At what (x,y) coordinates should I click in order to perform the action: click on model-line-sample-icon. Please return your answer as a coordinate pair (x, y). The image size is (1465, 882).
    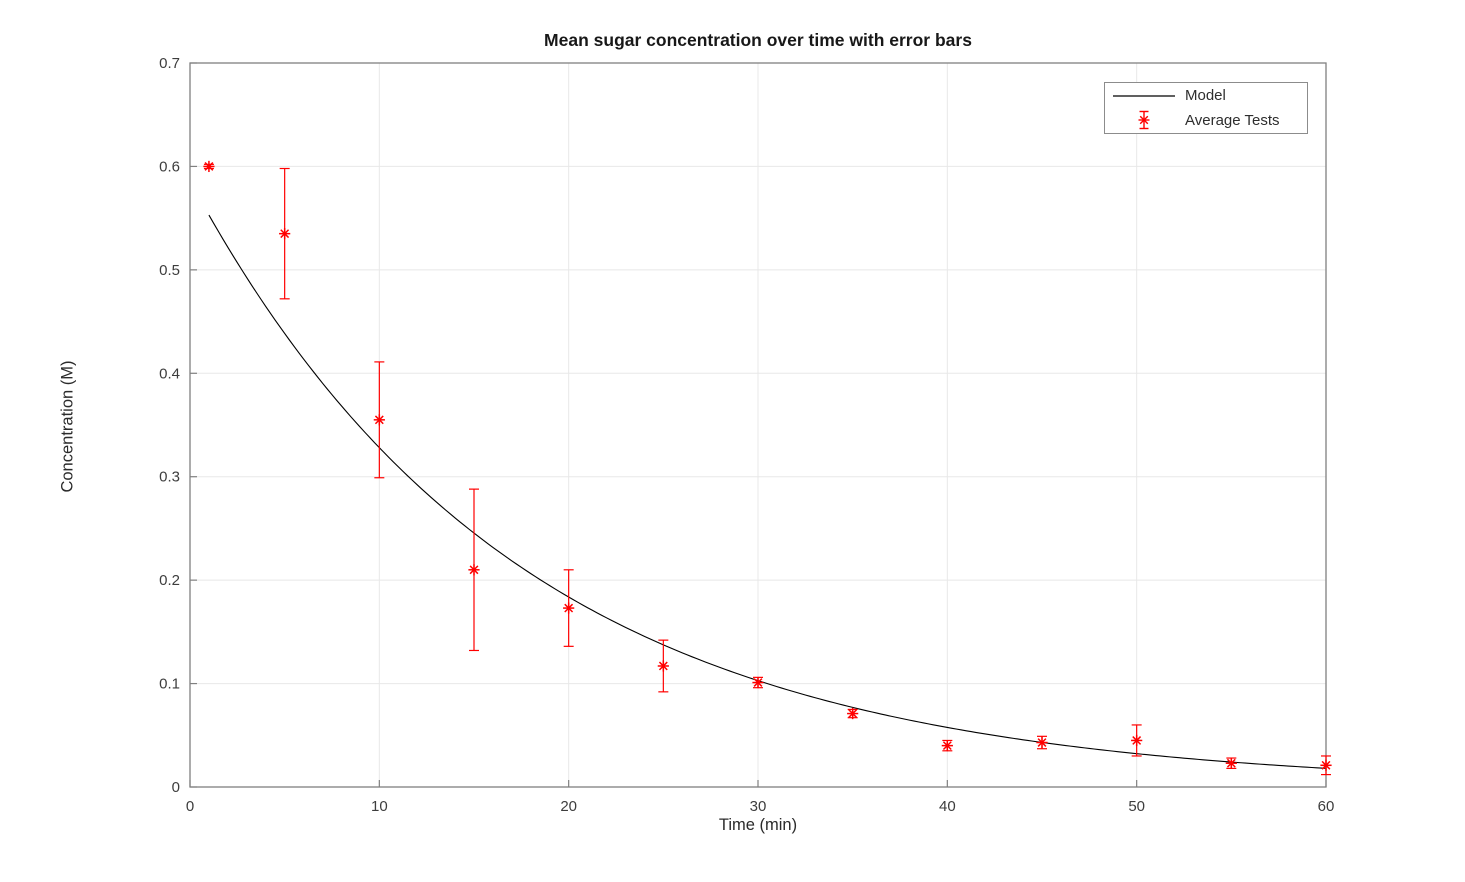
    Looking at the image, I should click on (1144, 96).